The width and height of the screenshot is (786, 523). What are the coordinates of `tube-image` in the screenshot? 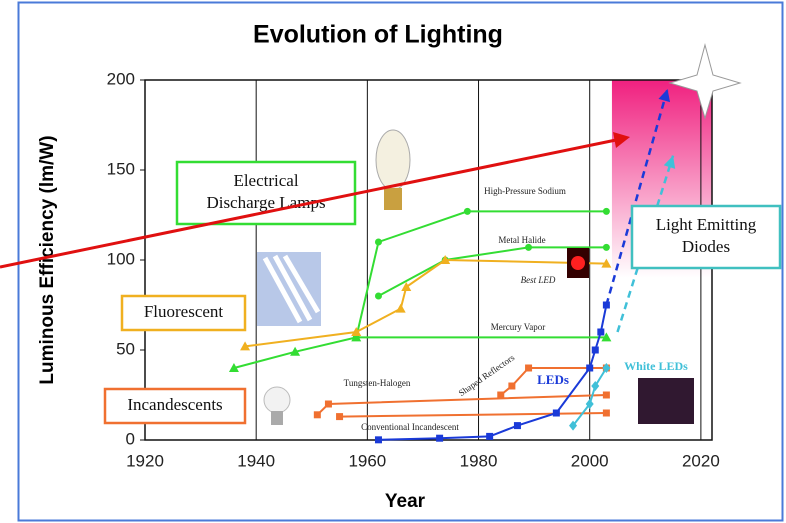 It's located at (289, 289).